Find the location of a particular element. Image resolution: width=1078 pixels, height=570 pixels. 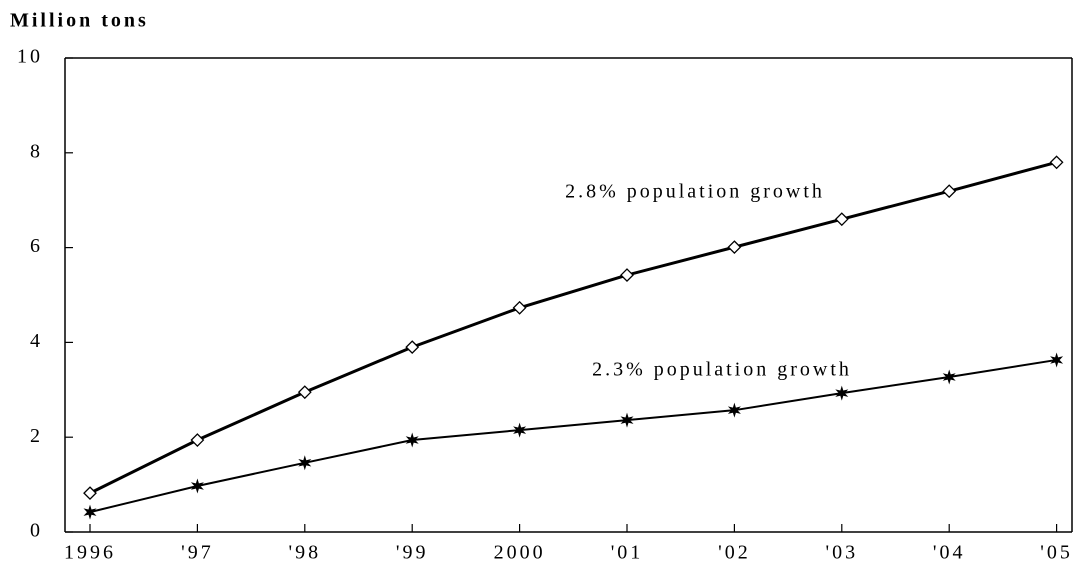

x-tick-label: 2000 is located at coordinates (520, 553).